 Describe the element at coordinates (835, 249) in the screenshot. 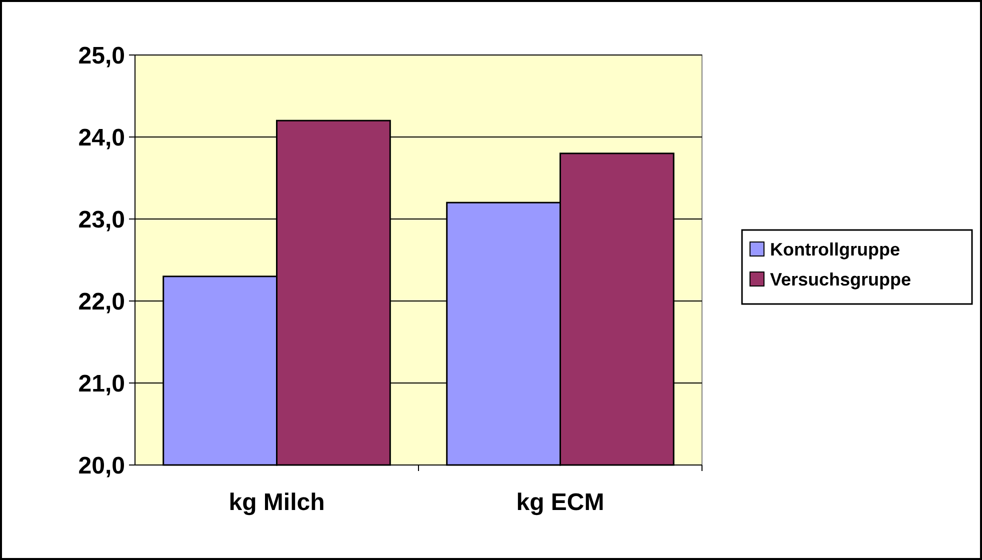

I see `legend-label: Kontrollgruppe` at that location.